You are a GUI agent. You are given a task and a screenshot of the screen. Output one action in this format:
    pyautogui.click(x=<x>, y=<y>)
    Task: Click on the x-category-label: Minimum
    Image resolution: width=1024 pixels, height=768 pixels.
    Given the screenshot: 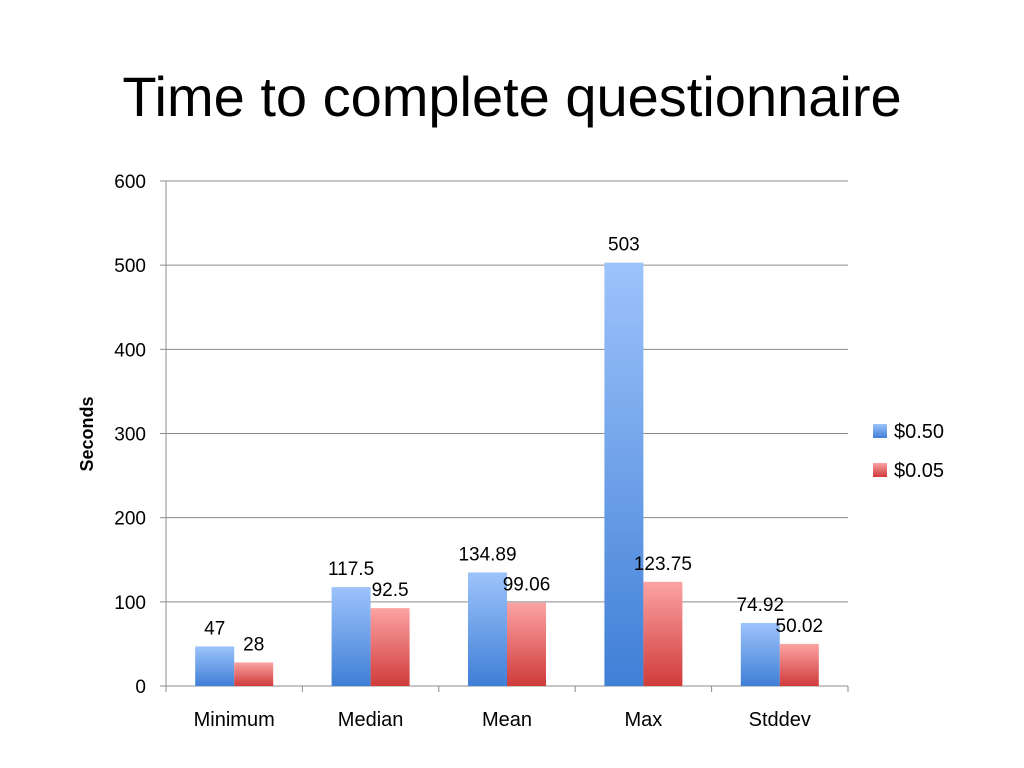 What is the action you would take?
    pyautogui.click(x=234, y=720)
    